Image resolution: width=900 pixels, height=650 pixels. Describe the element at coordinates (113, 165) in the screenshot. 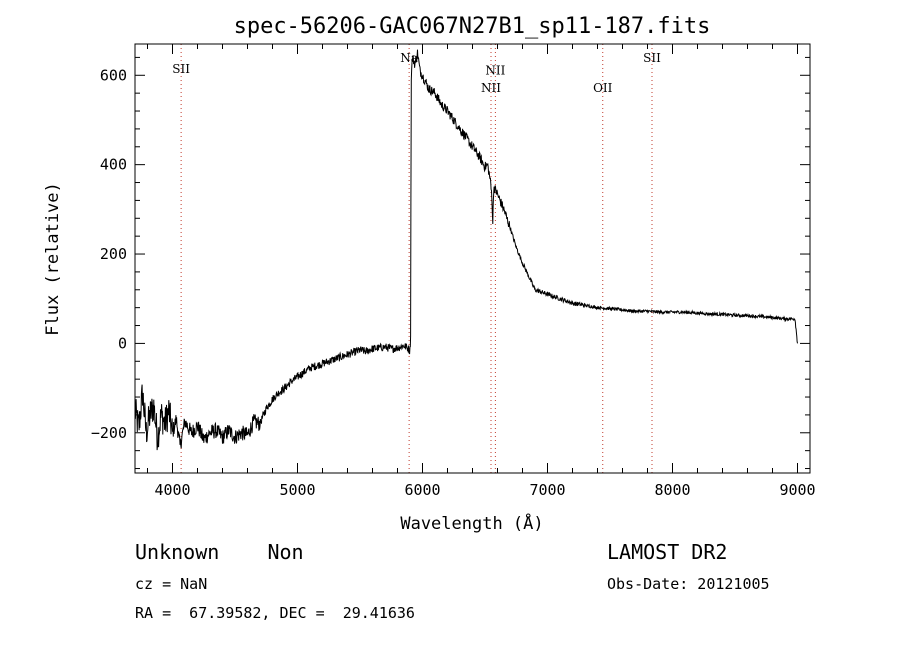

I see `y-tick-label: 400` at that location.